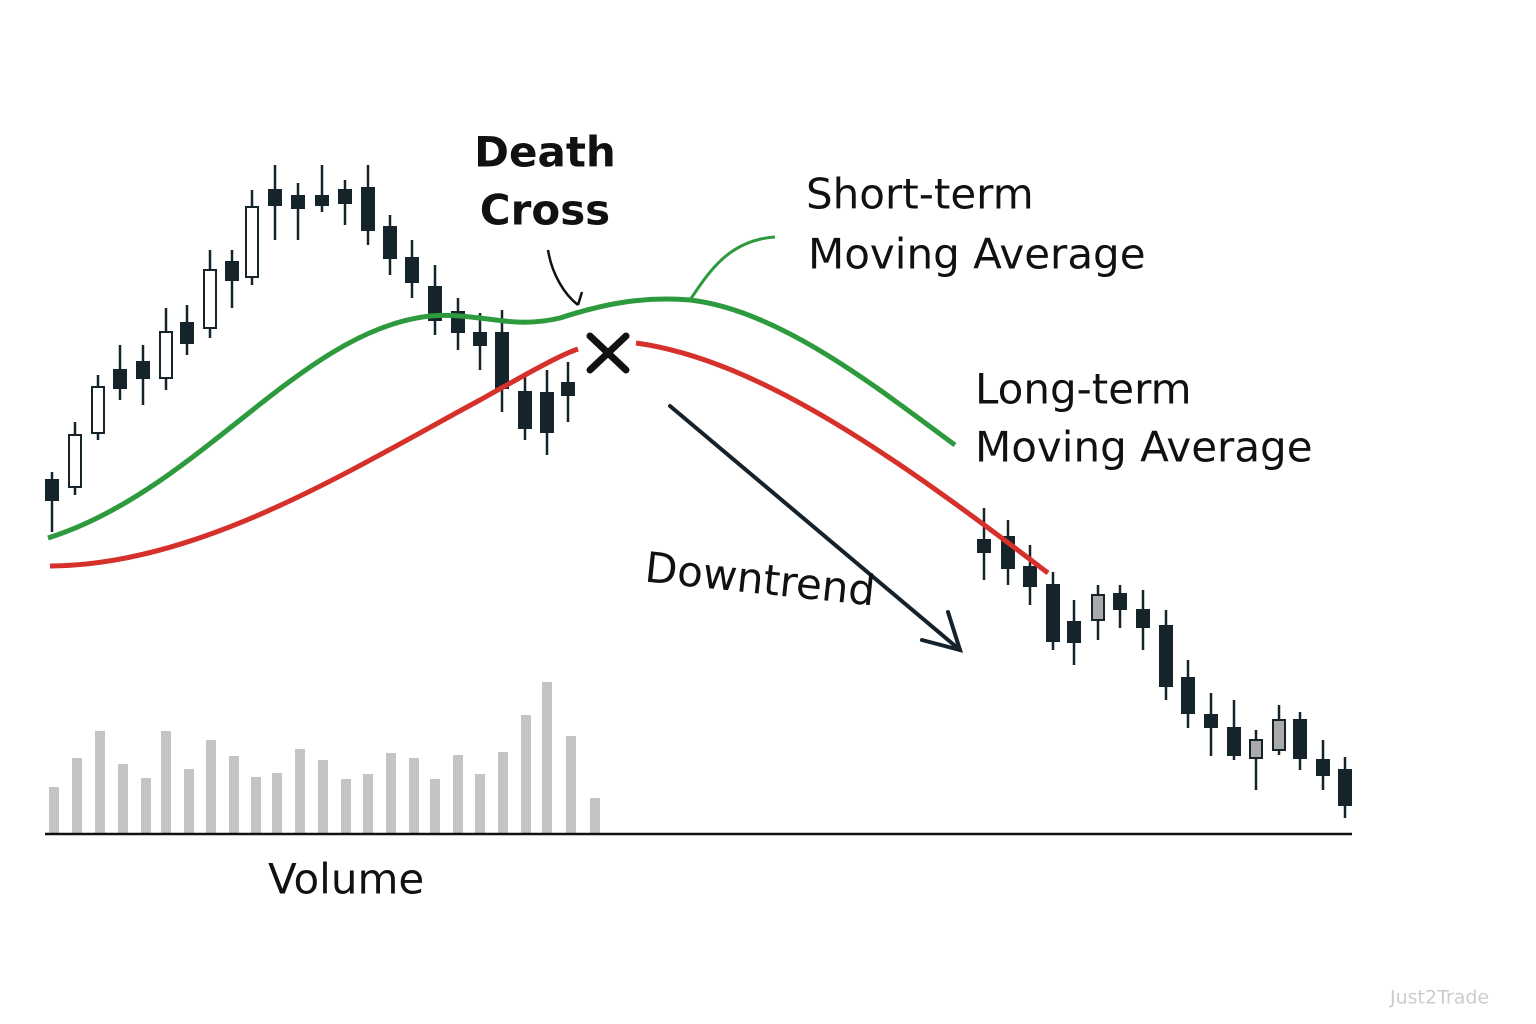 This screenshot has width=1536, height=1024. I want to click on short-term-ma, so click(502, 418).